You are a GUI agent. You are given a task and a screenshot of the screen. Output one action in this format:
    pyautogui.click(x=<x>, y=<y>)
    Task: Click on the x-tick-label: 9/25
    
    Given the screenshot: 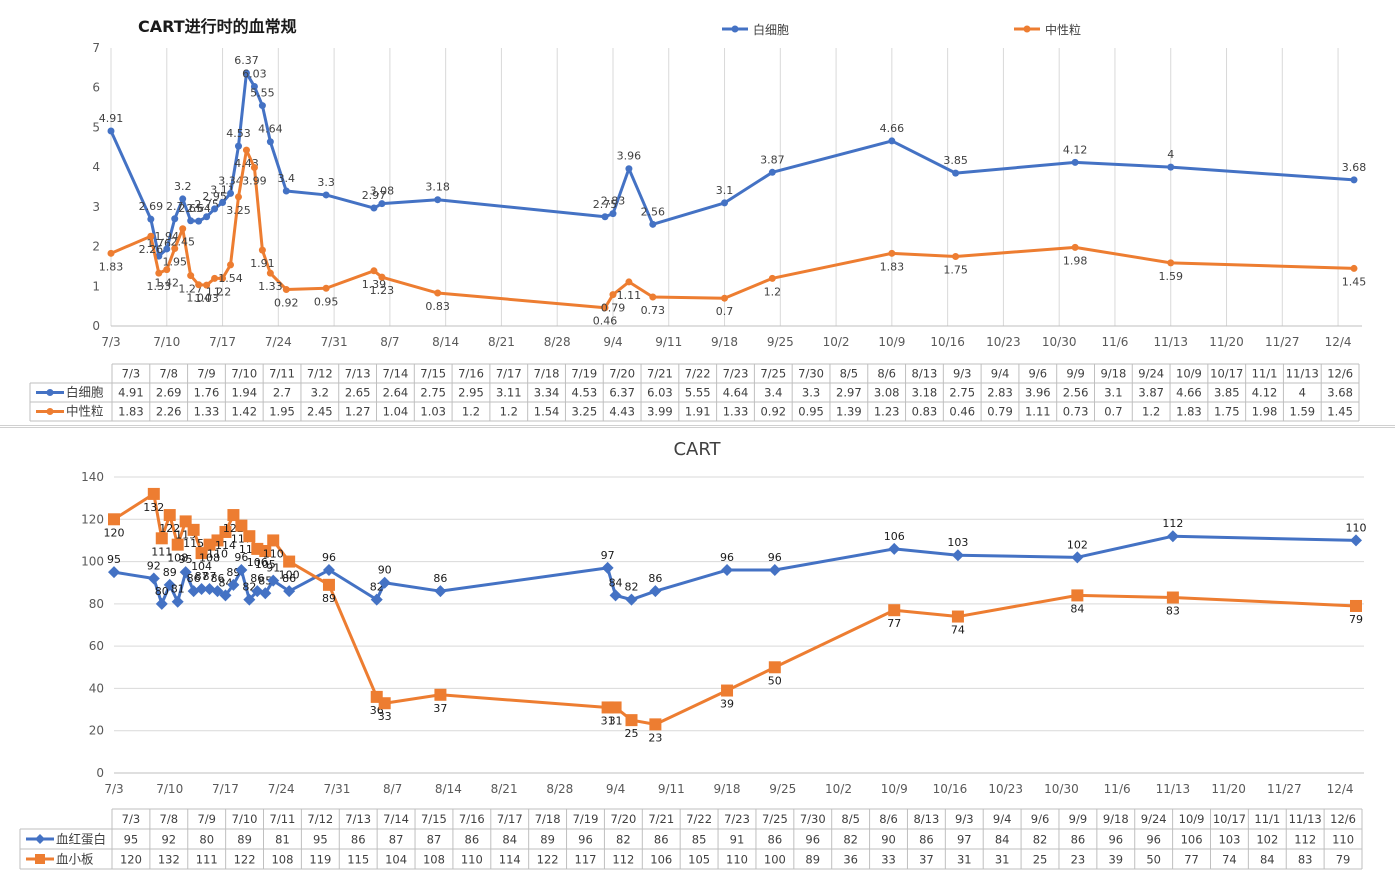 What is the action you would take?
    pyautogui.click(x=780, y=342)
    